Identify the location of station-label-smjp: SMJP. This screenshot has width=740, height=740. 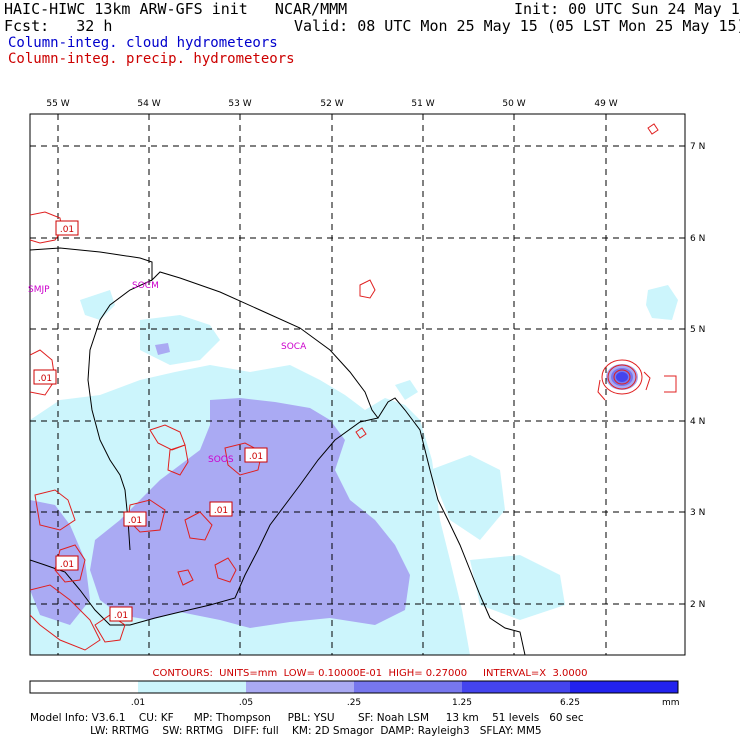
(39, 290).